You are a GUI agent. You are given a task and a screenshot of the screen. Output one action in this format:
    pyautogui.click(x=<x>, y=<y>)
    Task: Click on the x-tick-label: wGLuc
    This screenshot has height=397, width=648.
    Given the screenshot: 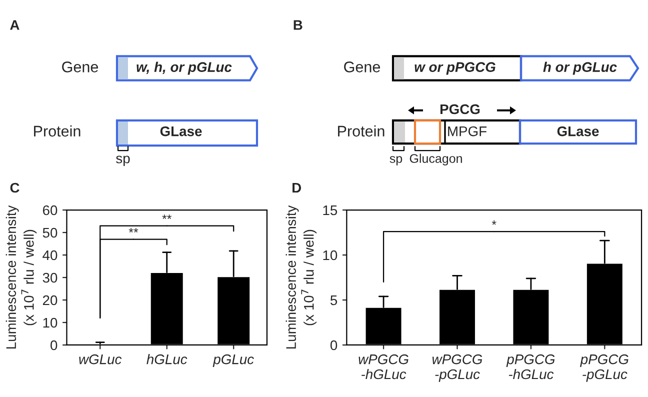 What is the action you would take?
    pyautogui.click(x=100, y=359)
    